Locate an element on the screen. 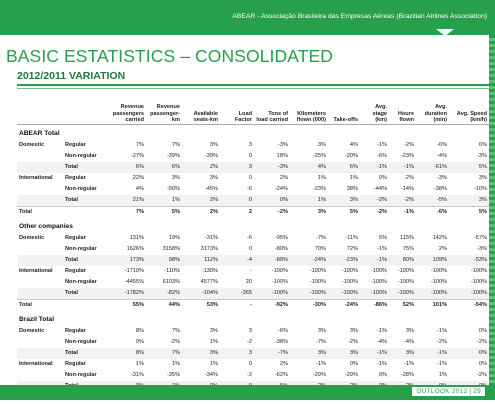  column-header: Take-offs is located at coordinates (344, 107).